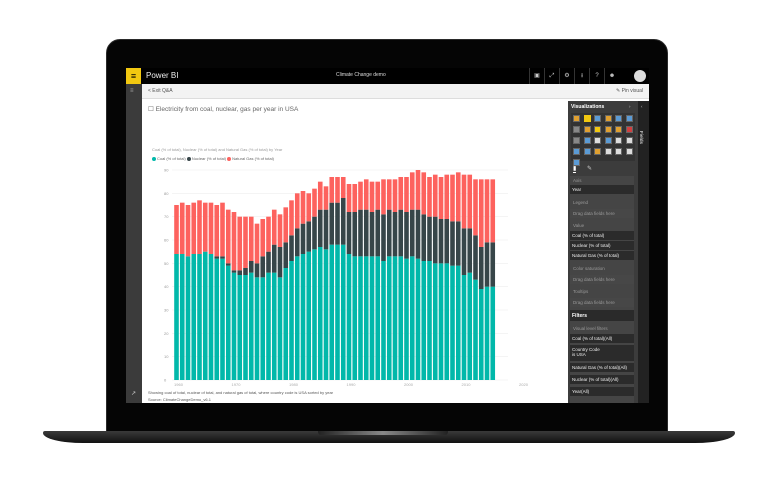  Describe the element at coordinates (640, 76) in the screenshot. I see `avatar` at that location.